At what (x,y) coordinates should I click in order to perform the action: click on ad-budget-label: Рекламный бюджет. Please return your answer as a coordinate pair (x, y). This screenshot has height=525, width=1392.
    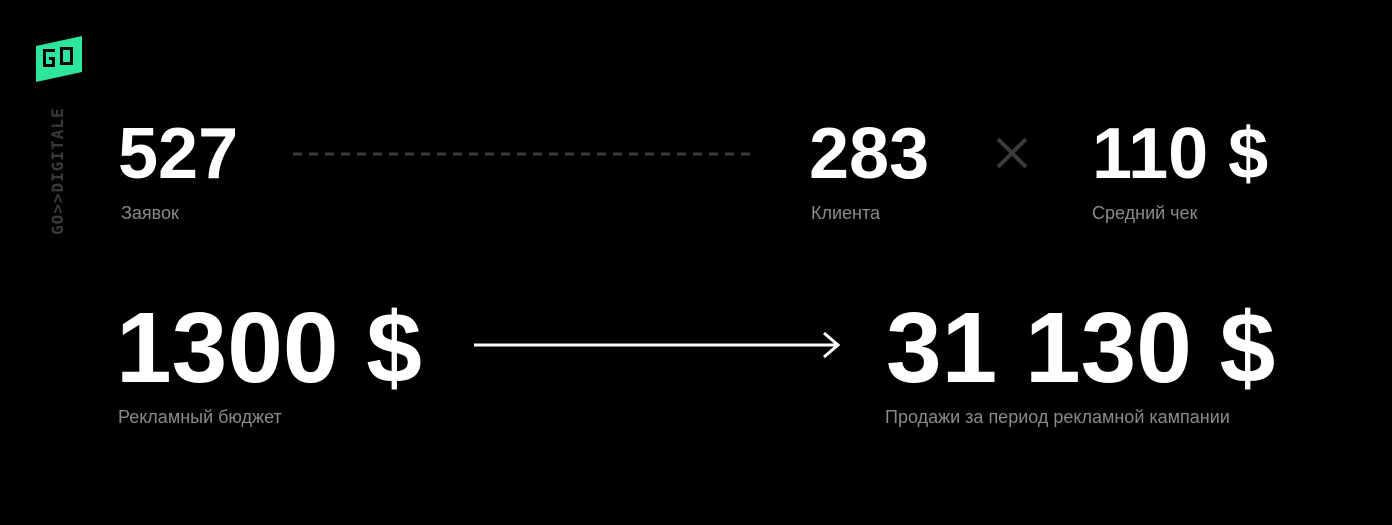
    Looking at the image, I should click on (200, 417).